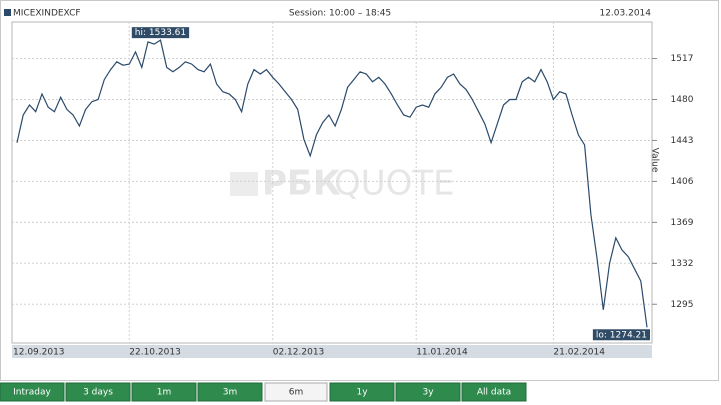  I want to click on y-tick-label: 1332, so click(682, 264).